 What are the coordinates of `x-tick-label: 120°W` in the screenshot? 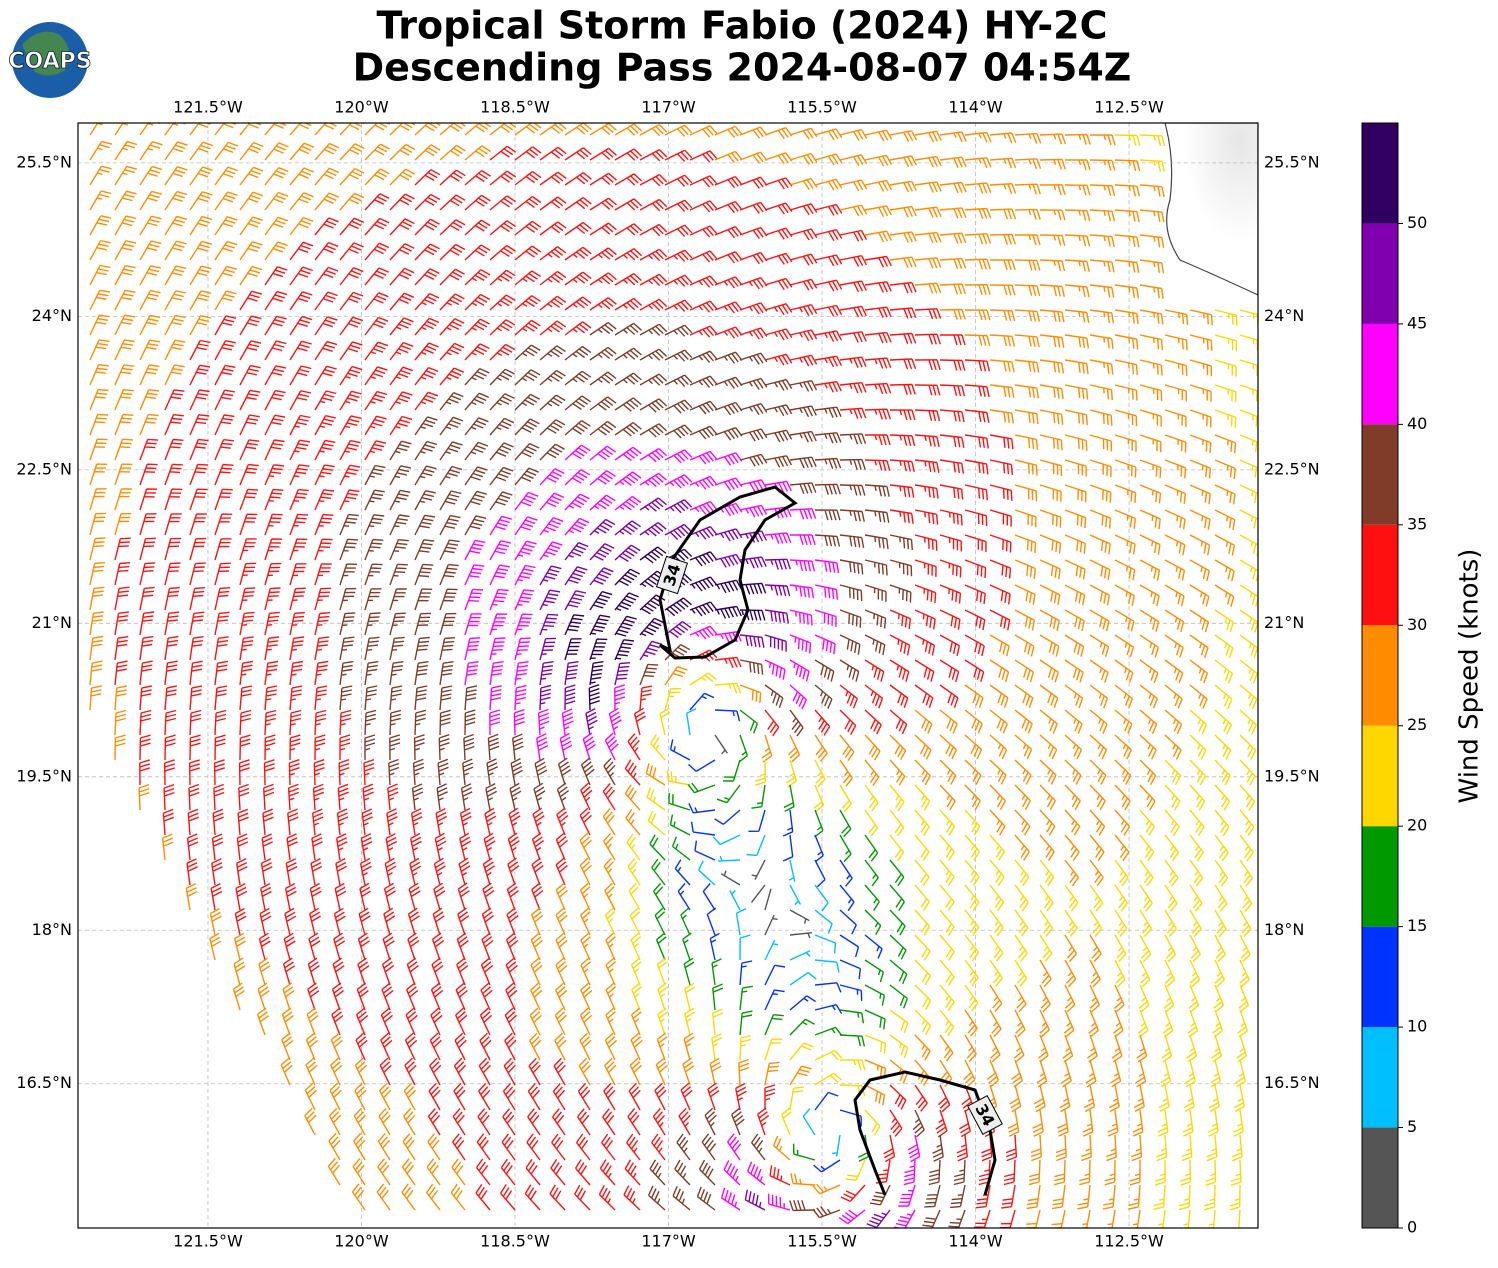 It's located at (361, 1241).